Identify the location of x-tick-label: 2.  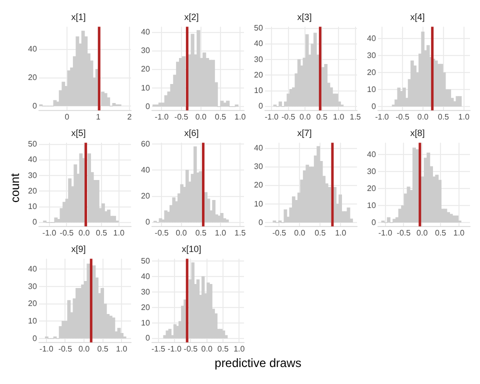
(129, 117).